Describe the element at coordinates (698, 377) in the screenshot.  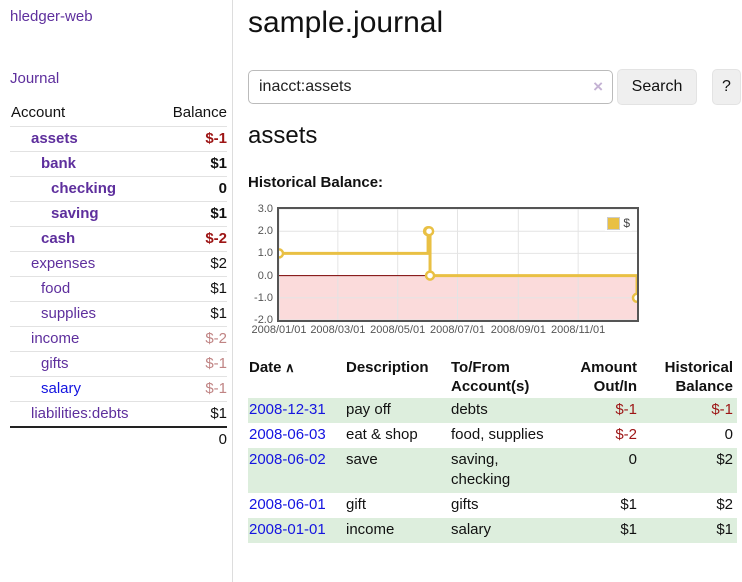
I see `register-header-label: Historical Balance` at that location.